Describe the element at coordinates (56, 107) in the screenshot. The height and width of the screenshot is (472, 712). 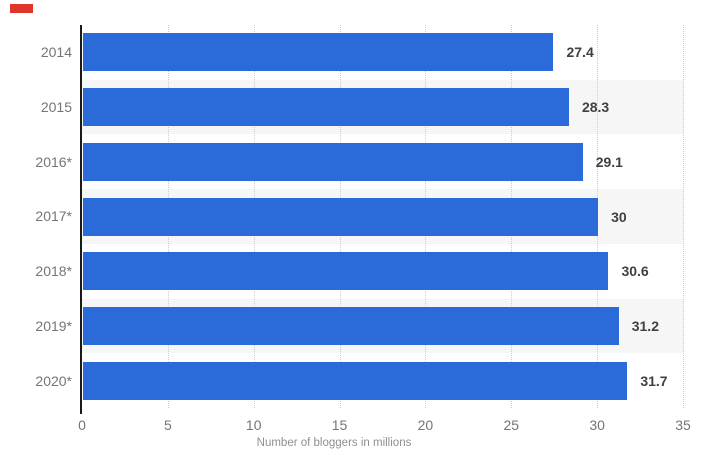
I see `category-label: 2015` at that location.